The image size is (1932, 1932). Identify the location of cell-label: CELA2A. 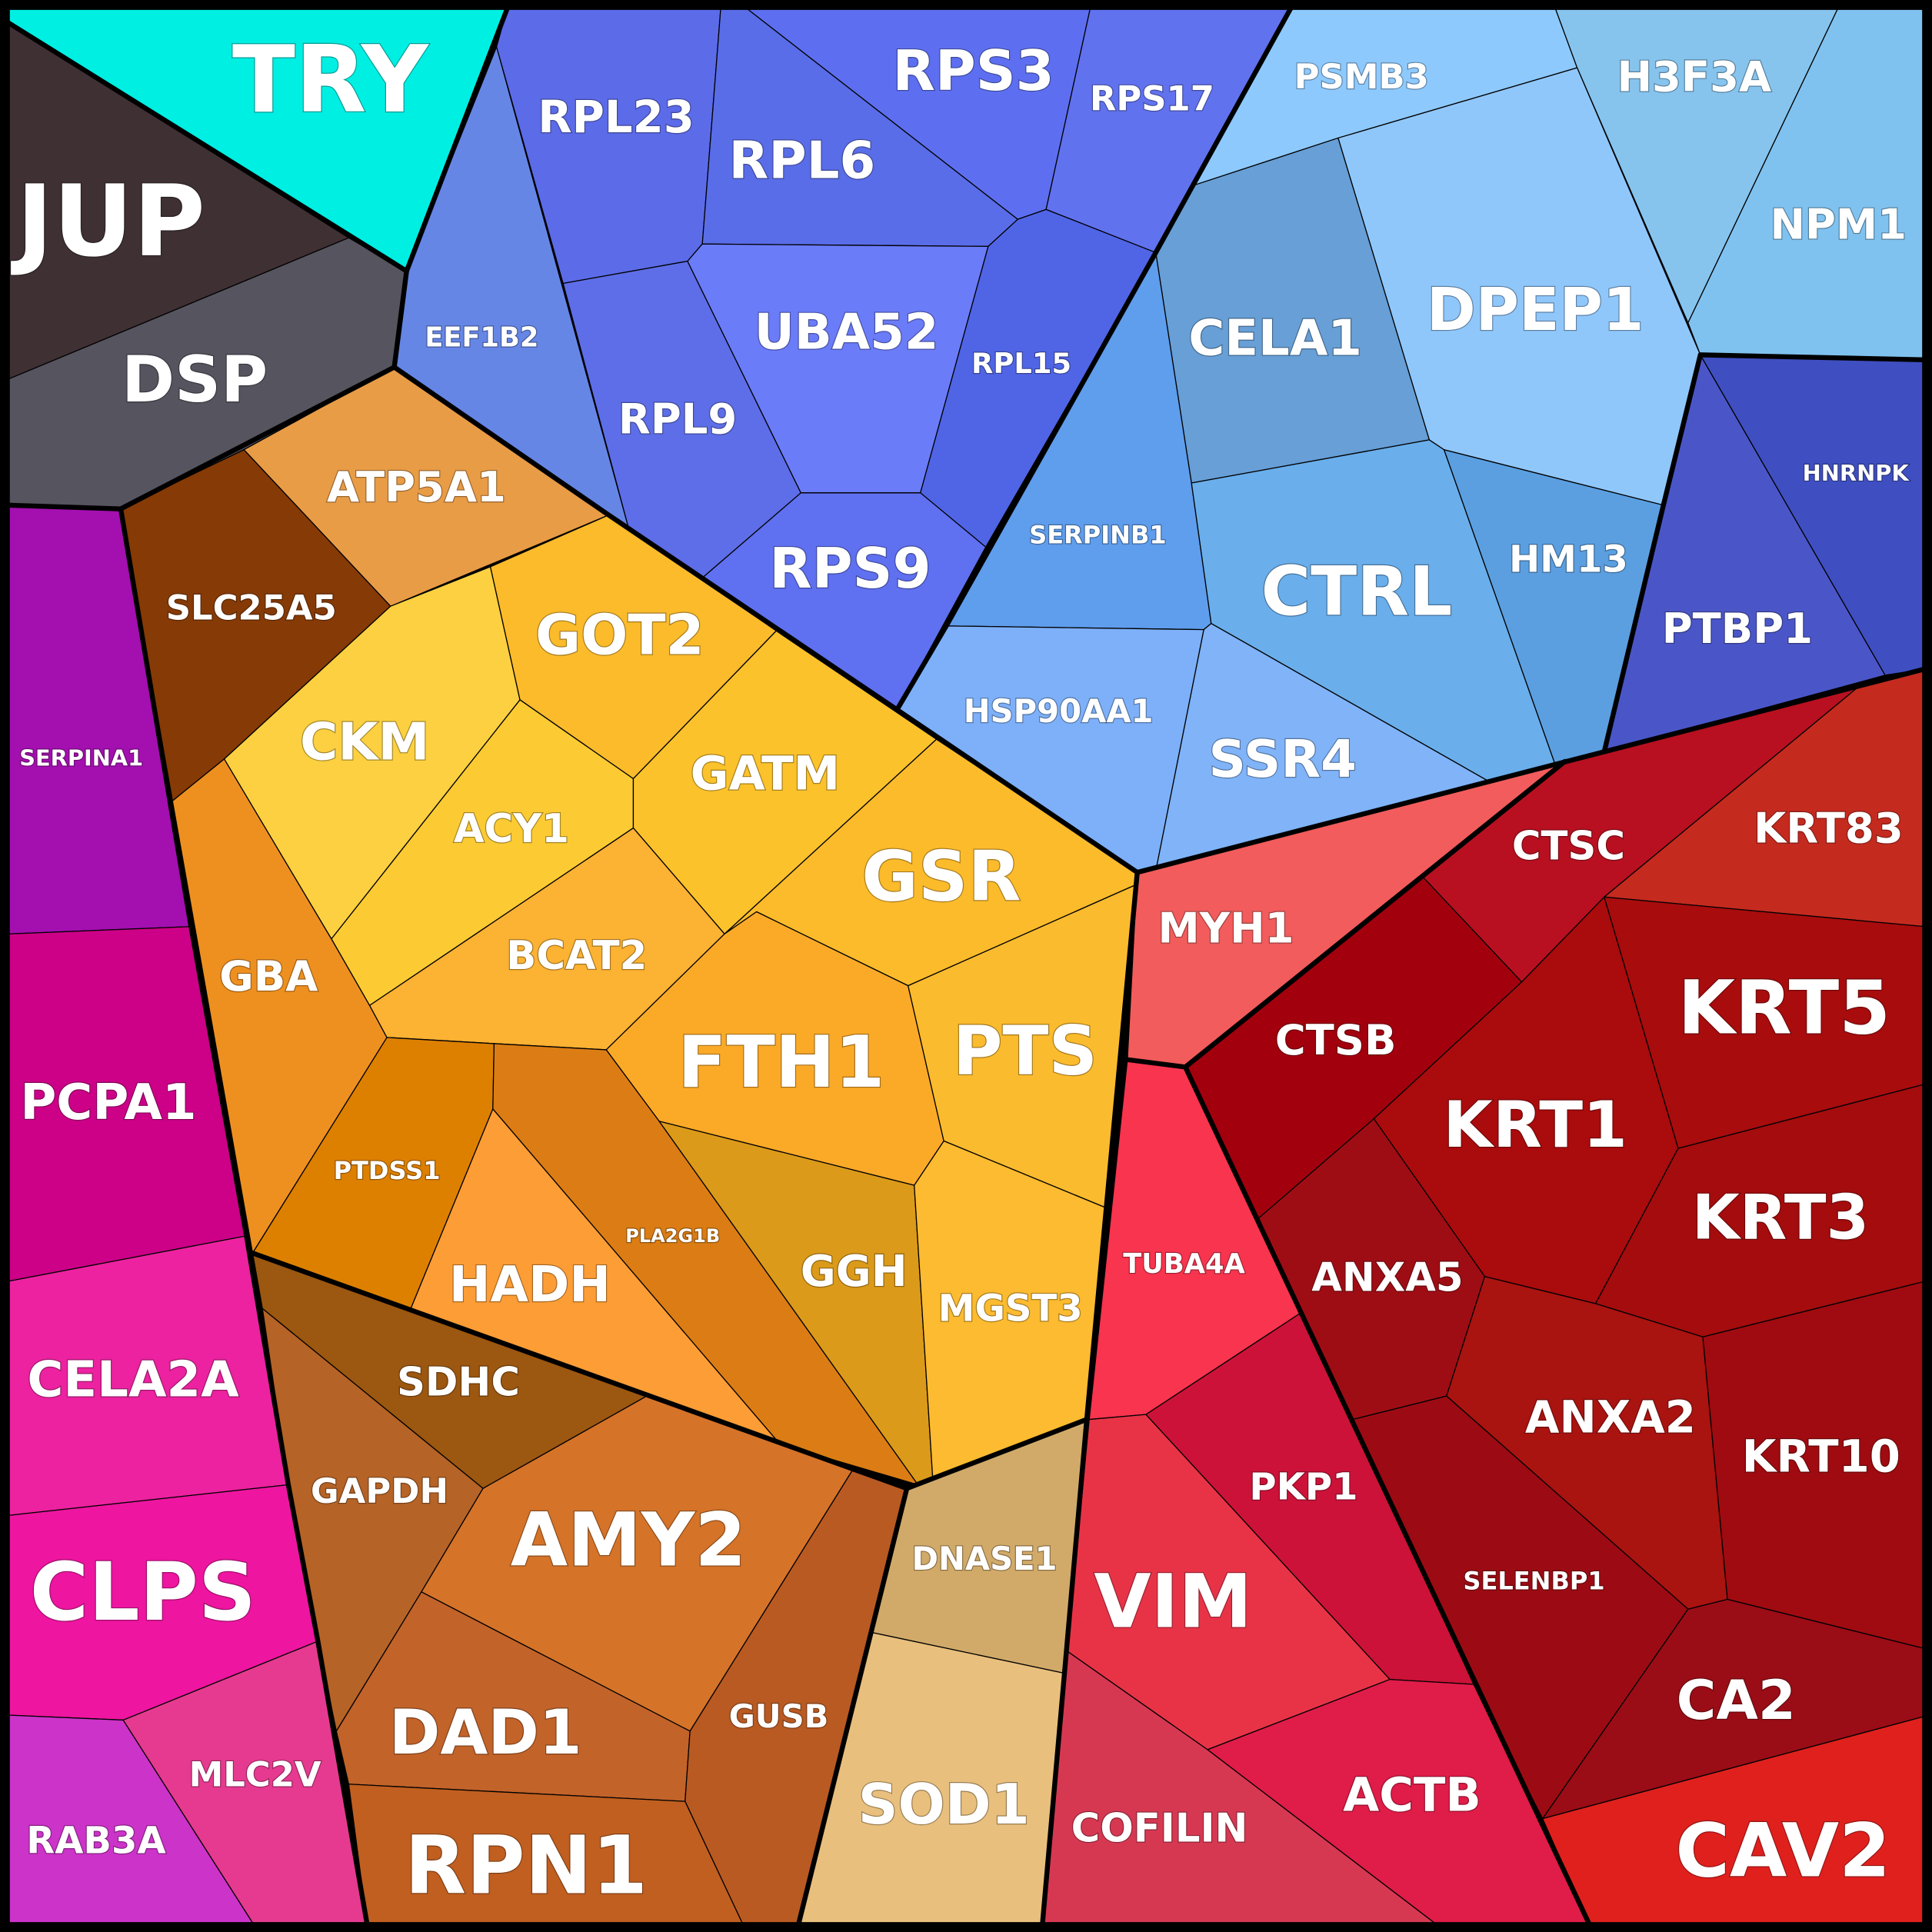
(133, 1379).